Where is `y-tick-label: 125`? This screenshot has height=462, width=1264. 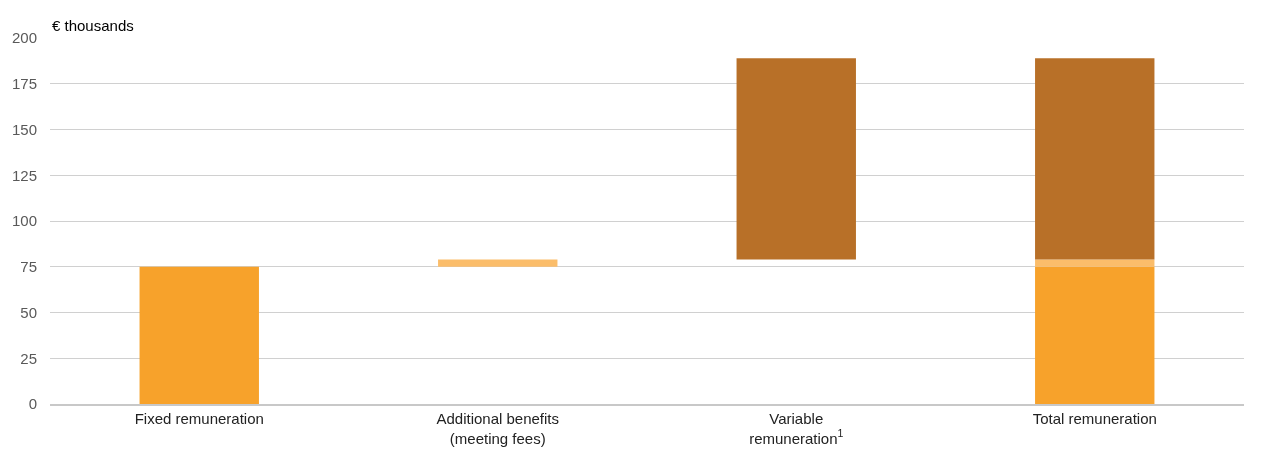
y-tick-label: 125 is located at coordinates (24, 175).